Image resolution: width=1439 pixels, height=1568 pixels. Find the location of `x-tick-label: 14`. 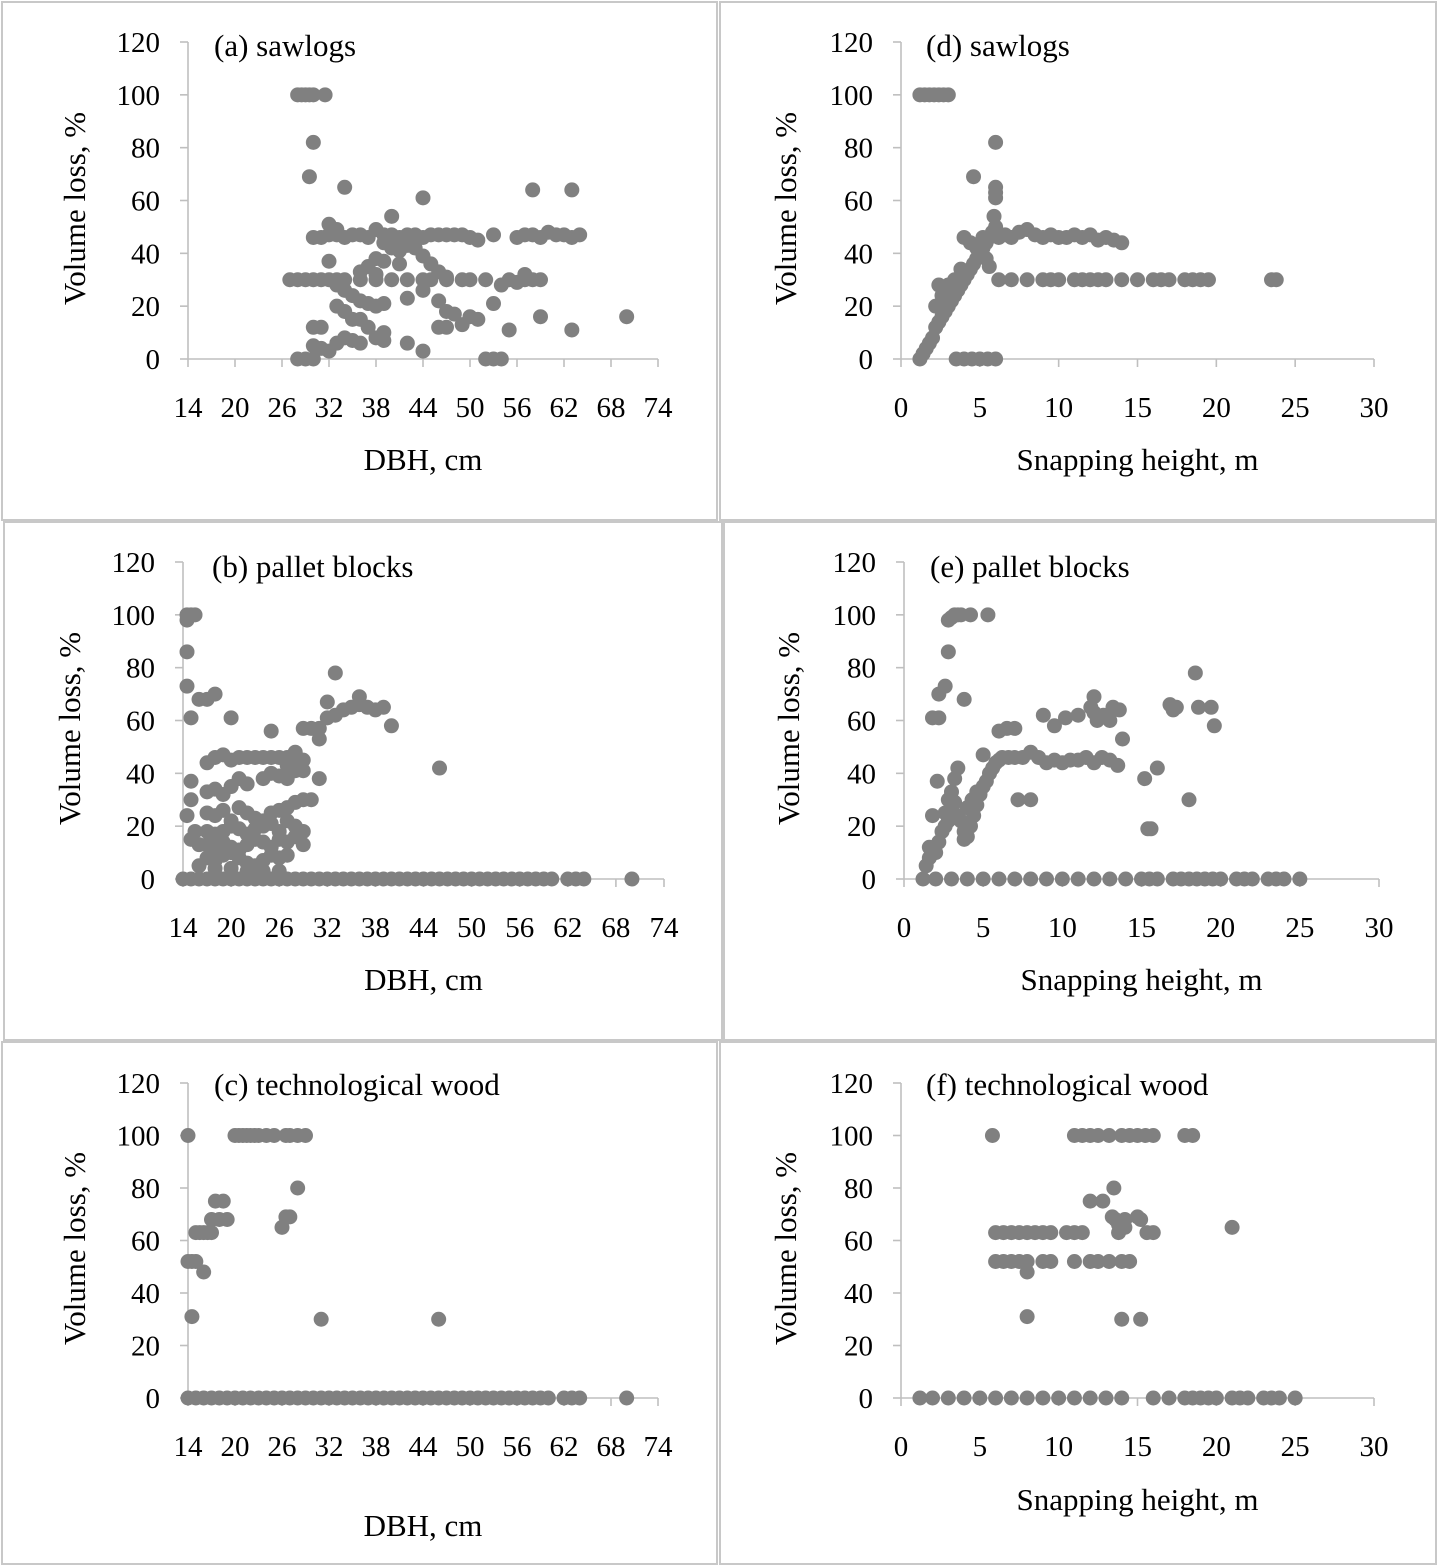

x-tick-label: 14 is located at coordinates (189, 1447).